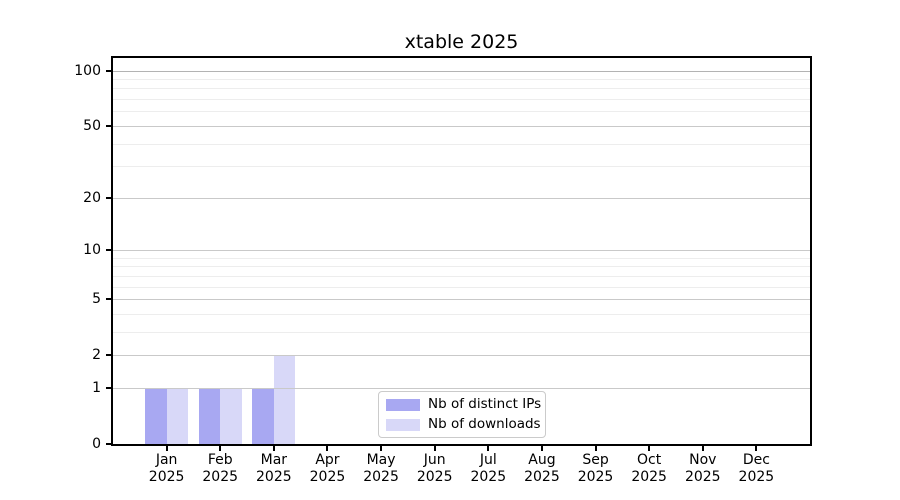  What do you see at coordinates (461, 42) in the screenshot?
I see `chart-title: xtable 2025` at bounding box center [461, 42].